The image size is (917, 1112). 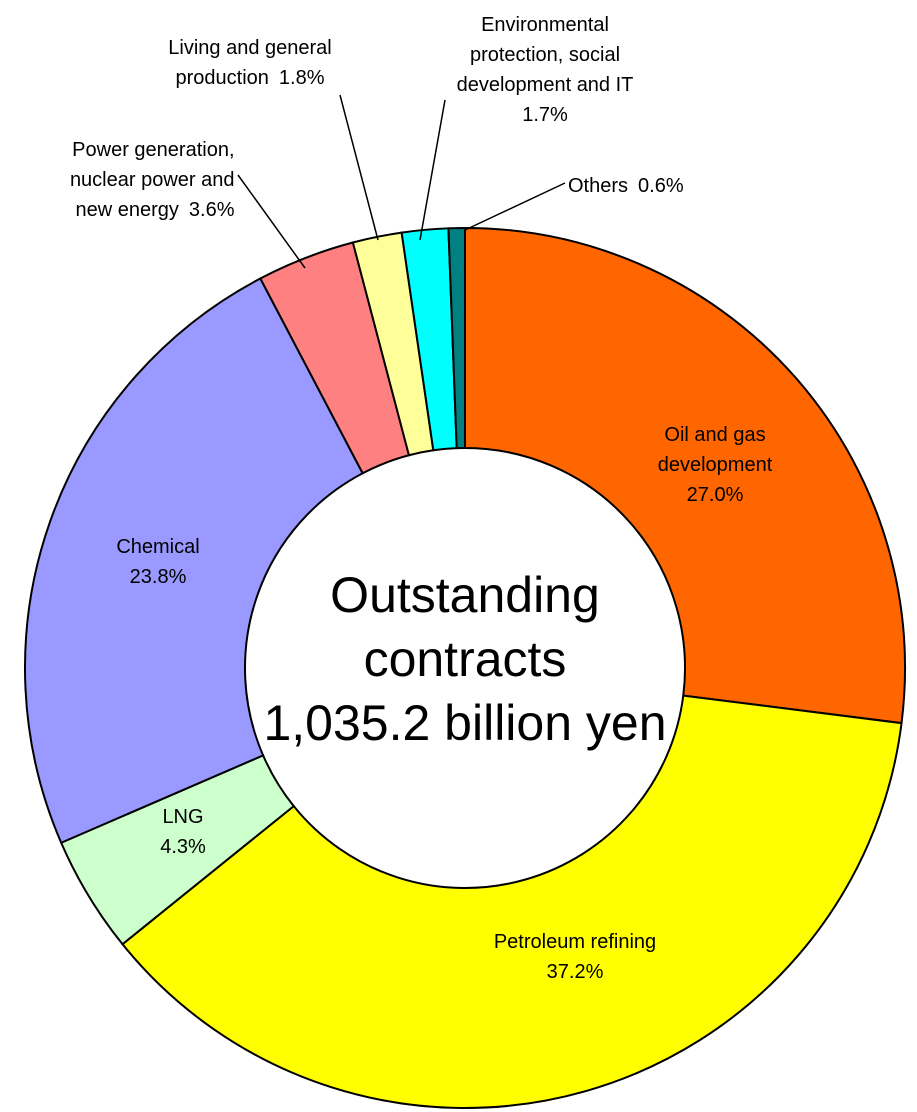 What do you see at coordinates (158, 577) in the screenshot?
I see `value-label: 23.8%` at bounding box center [158, 577].